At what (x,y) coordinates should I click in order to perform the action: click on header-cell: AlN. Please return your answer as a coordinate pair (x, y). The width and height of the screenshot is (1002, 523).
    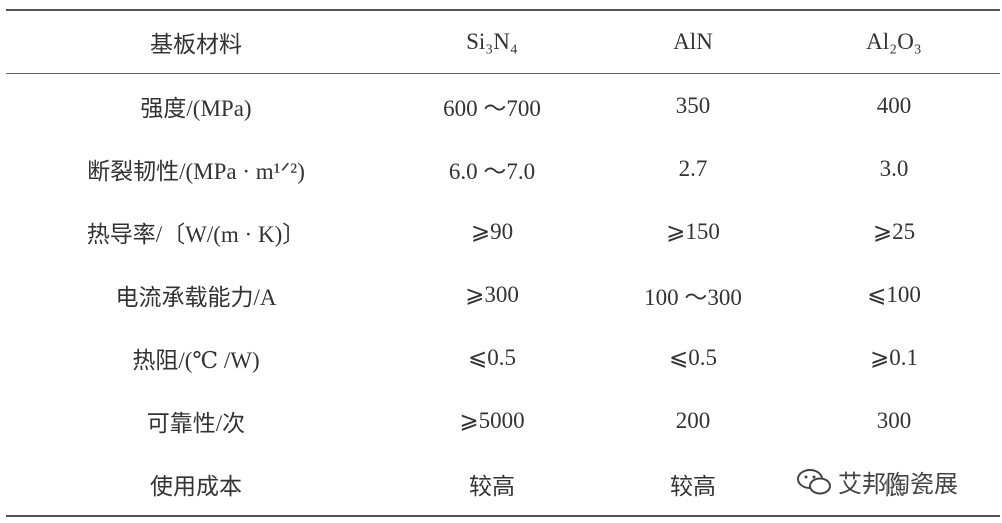
    Looking at the image, I should click on (693, 41).